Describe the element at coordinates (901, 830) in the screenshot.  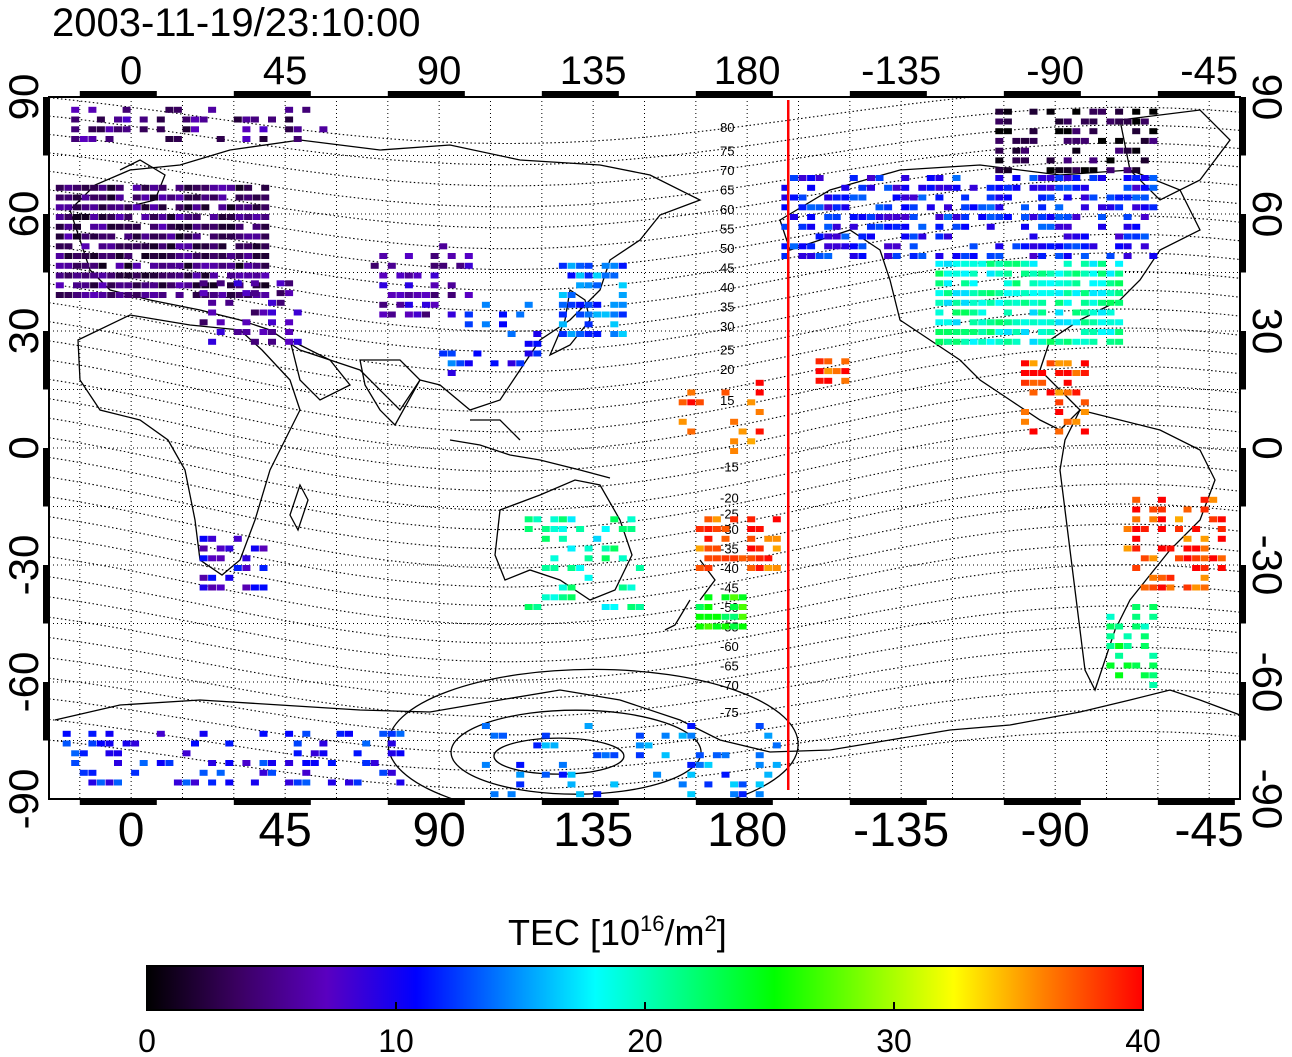
I see `bottom-lon-tick-label: -135` at that location.